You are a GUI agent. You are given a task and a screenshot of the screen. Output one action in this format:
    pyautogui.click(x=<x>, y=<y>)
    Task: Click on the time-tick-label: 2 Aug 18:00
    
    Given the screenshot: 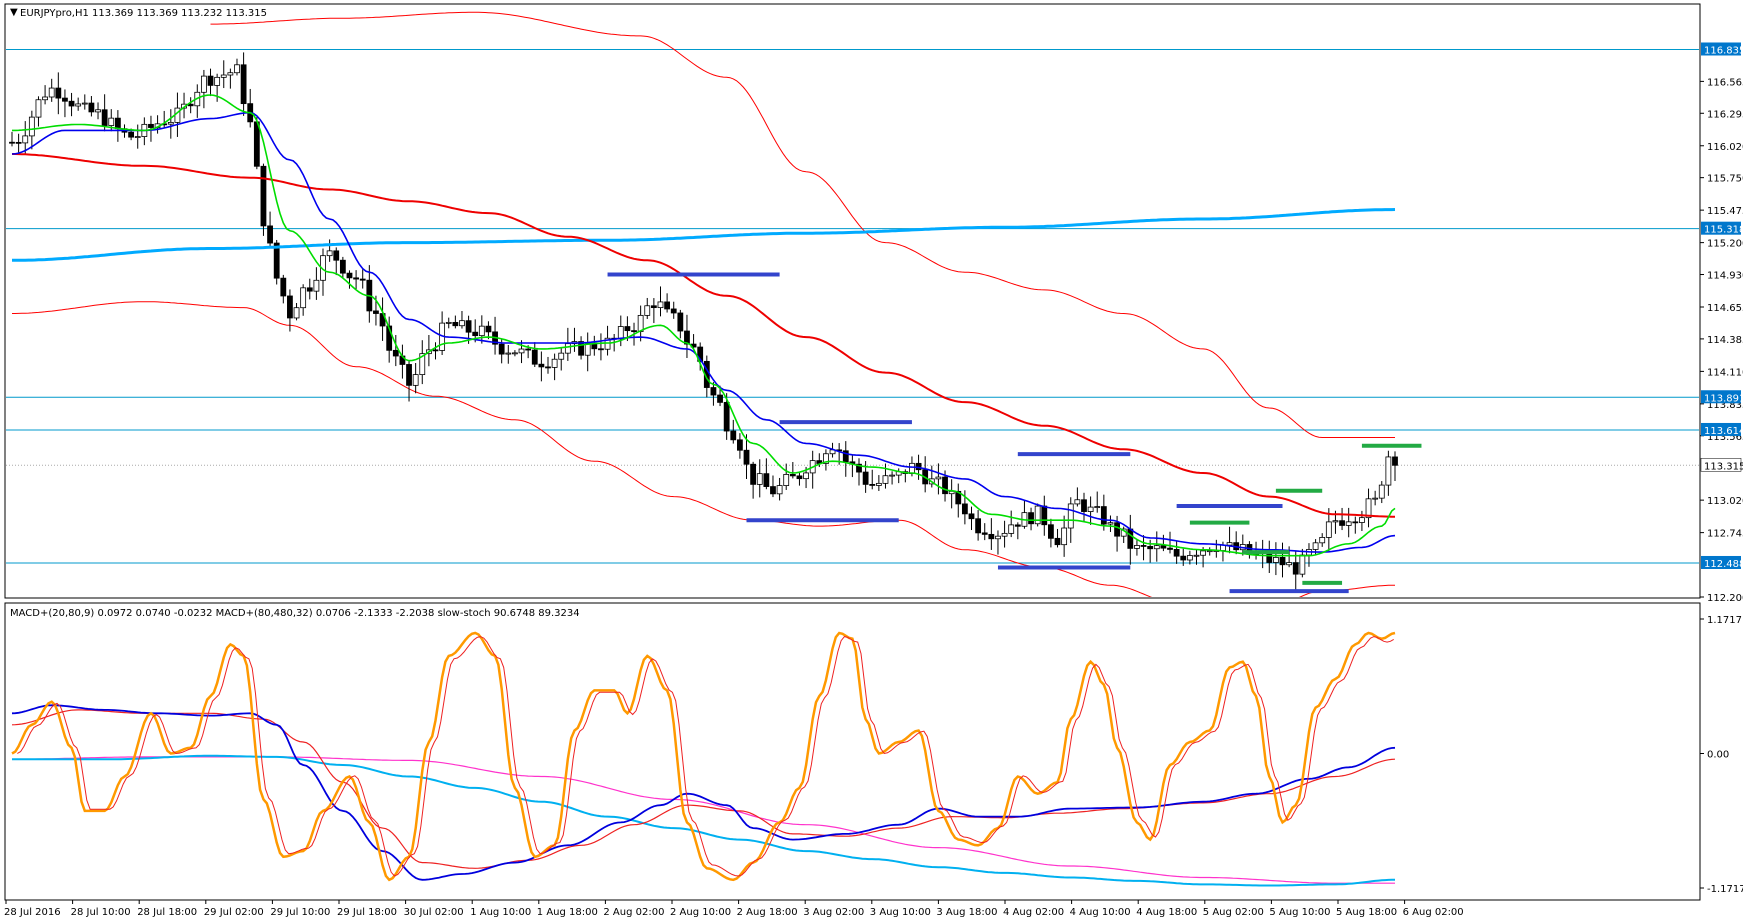 What is the action you would take?
    pyautogui.click(x=767, y=912)
    